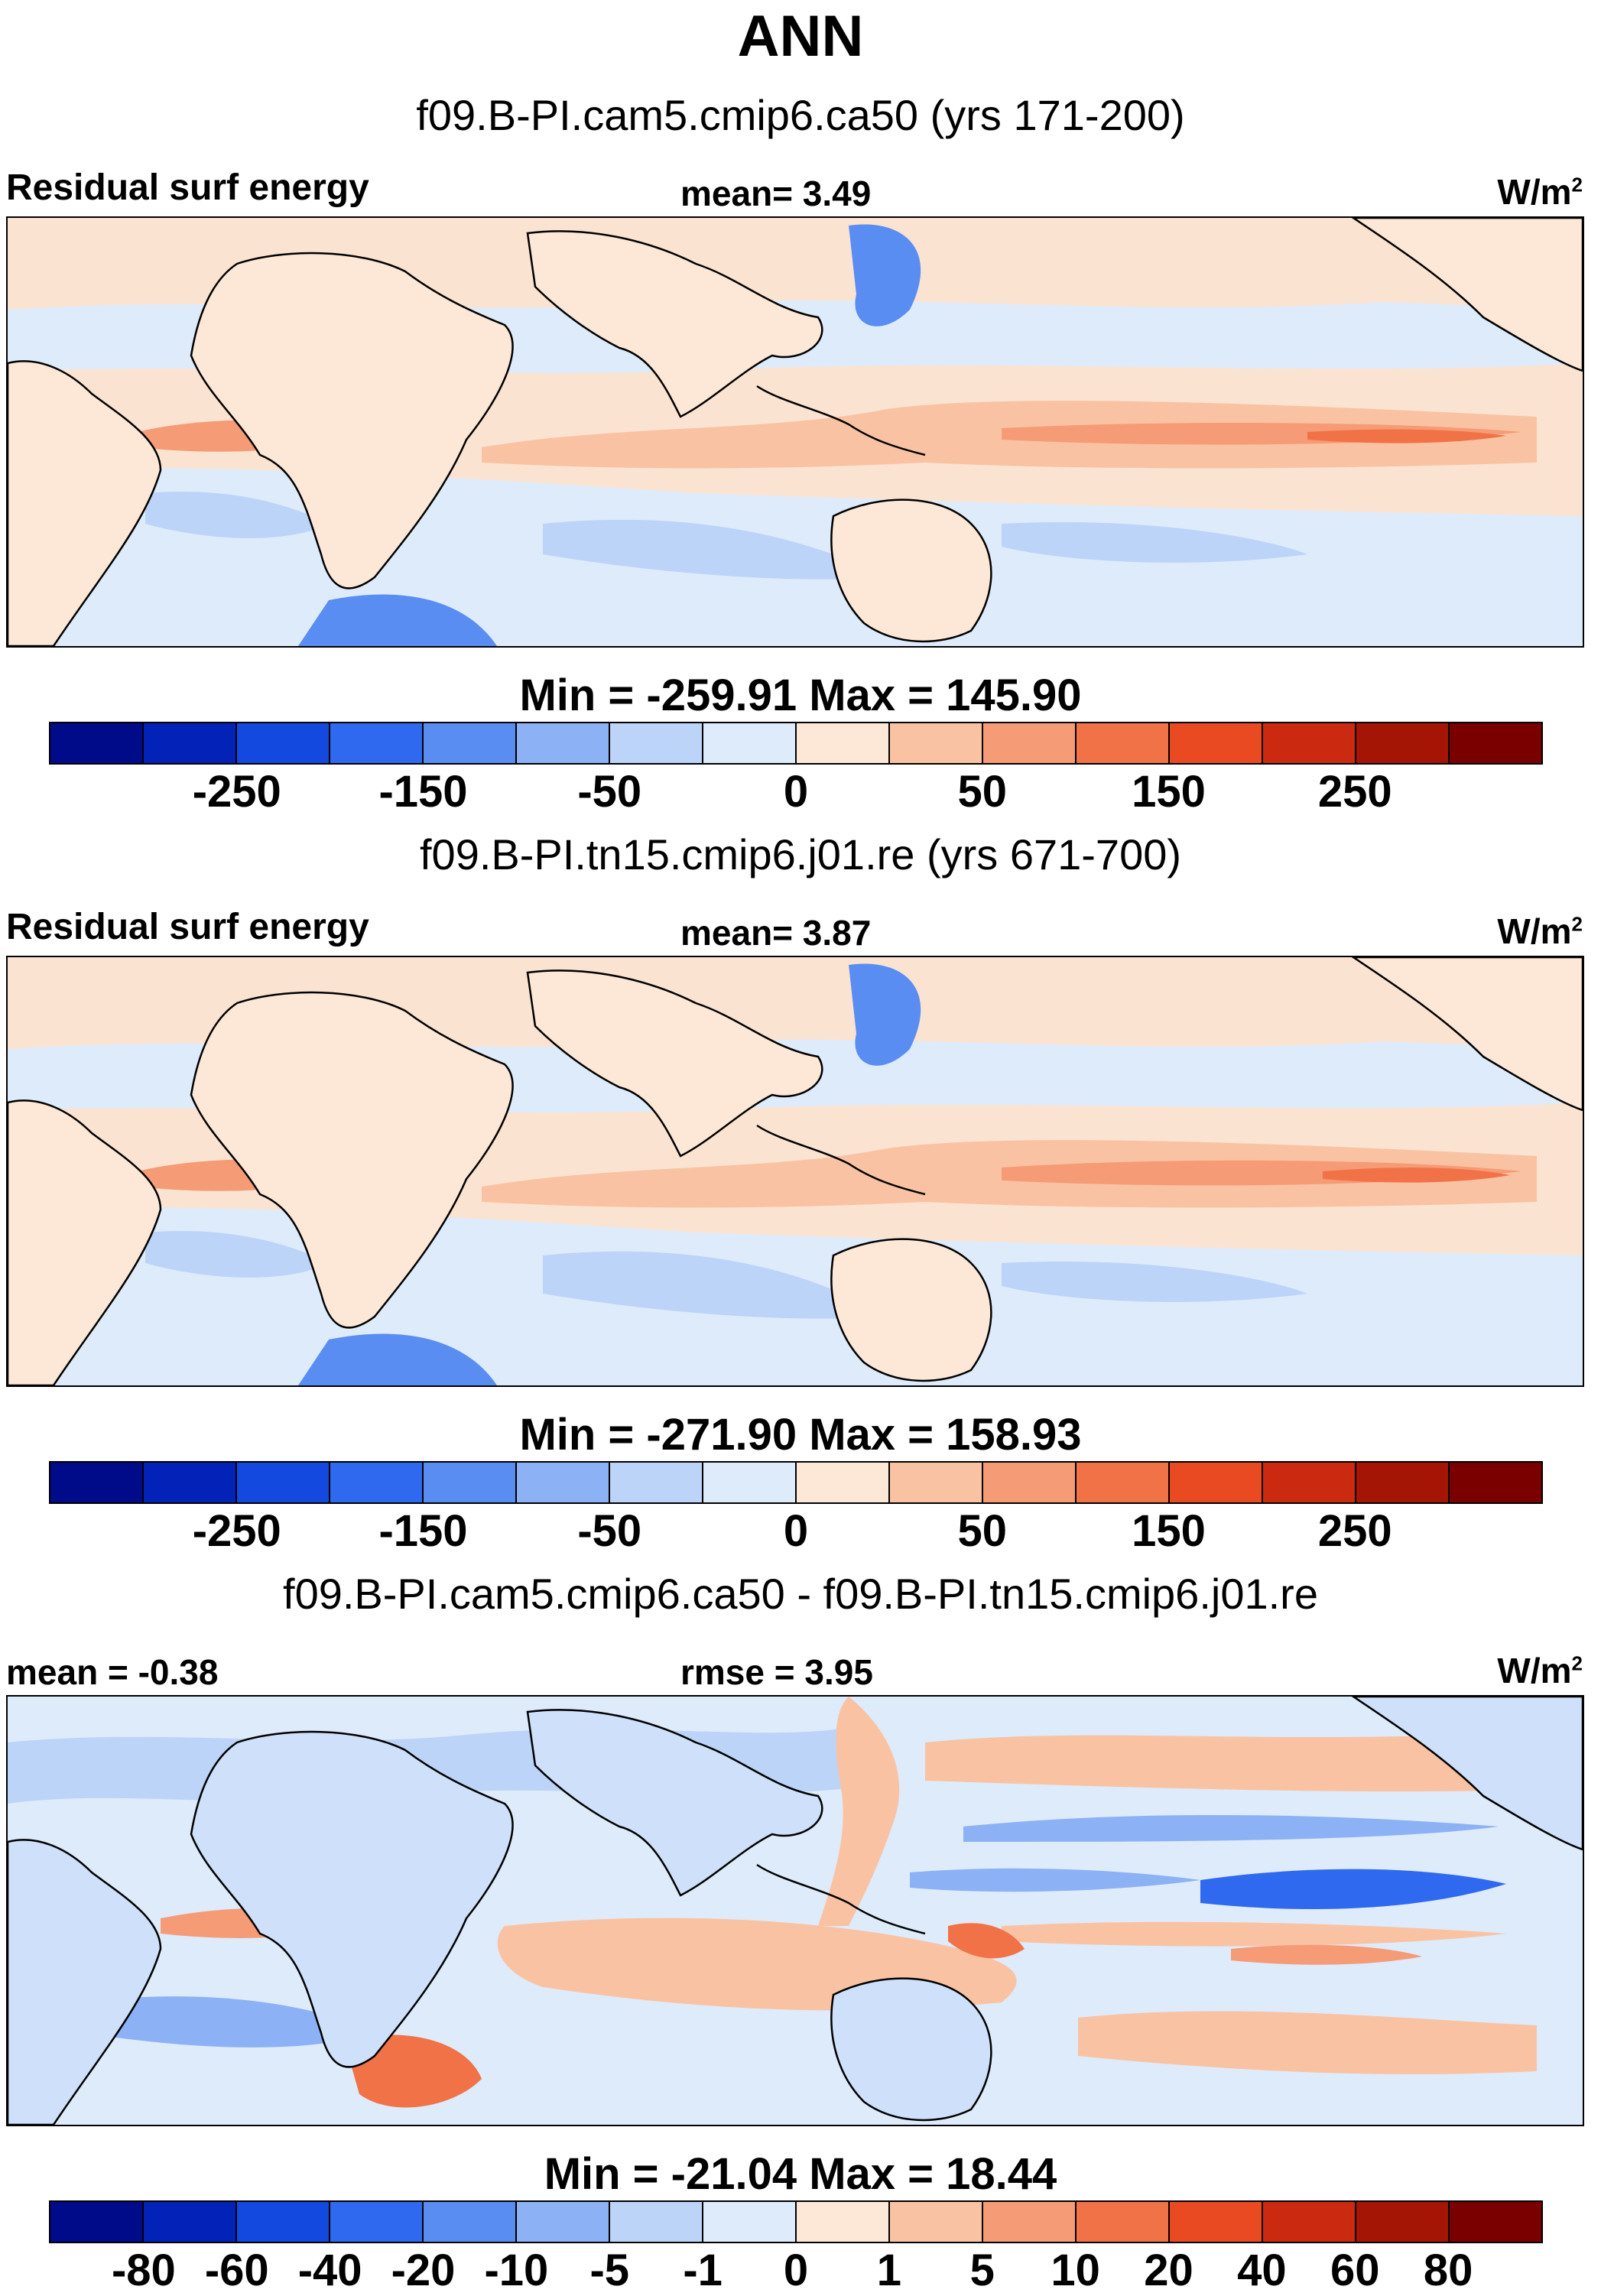 Image resolution: width=1601 pixels, height=2296 pixels. What do you see at coordinates (187, 187) in the screenshot?
I see `panel-1-variable-label: Residual surf energy` at bounding box center [187, 187].